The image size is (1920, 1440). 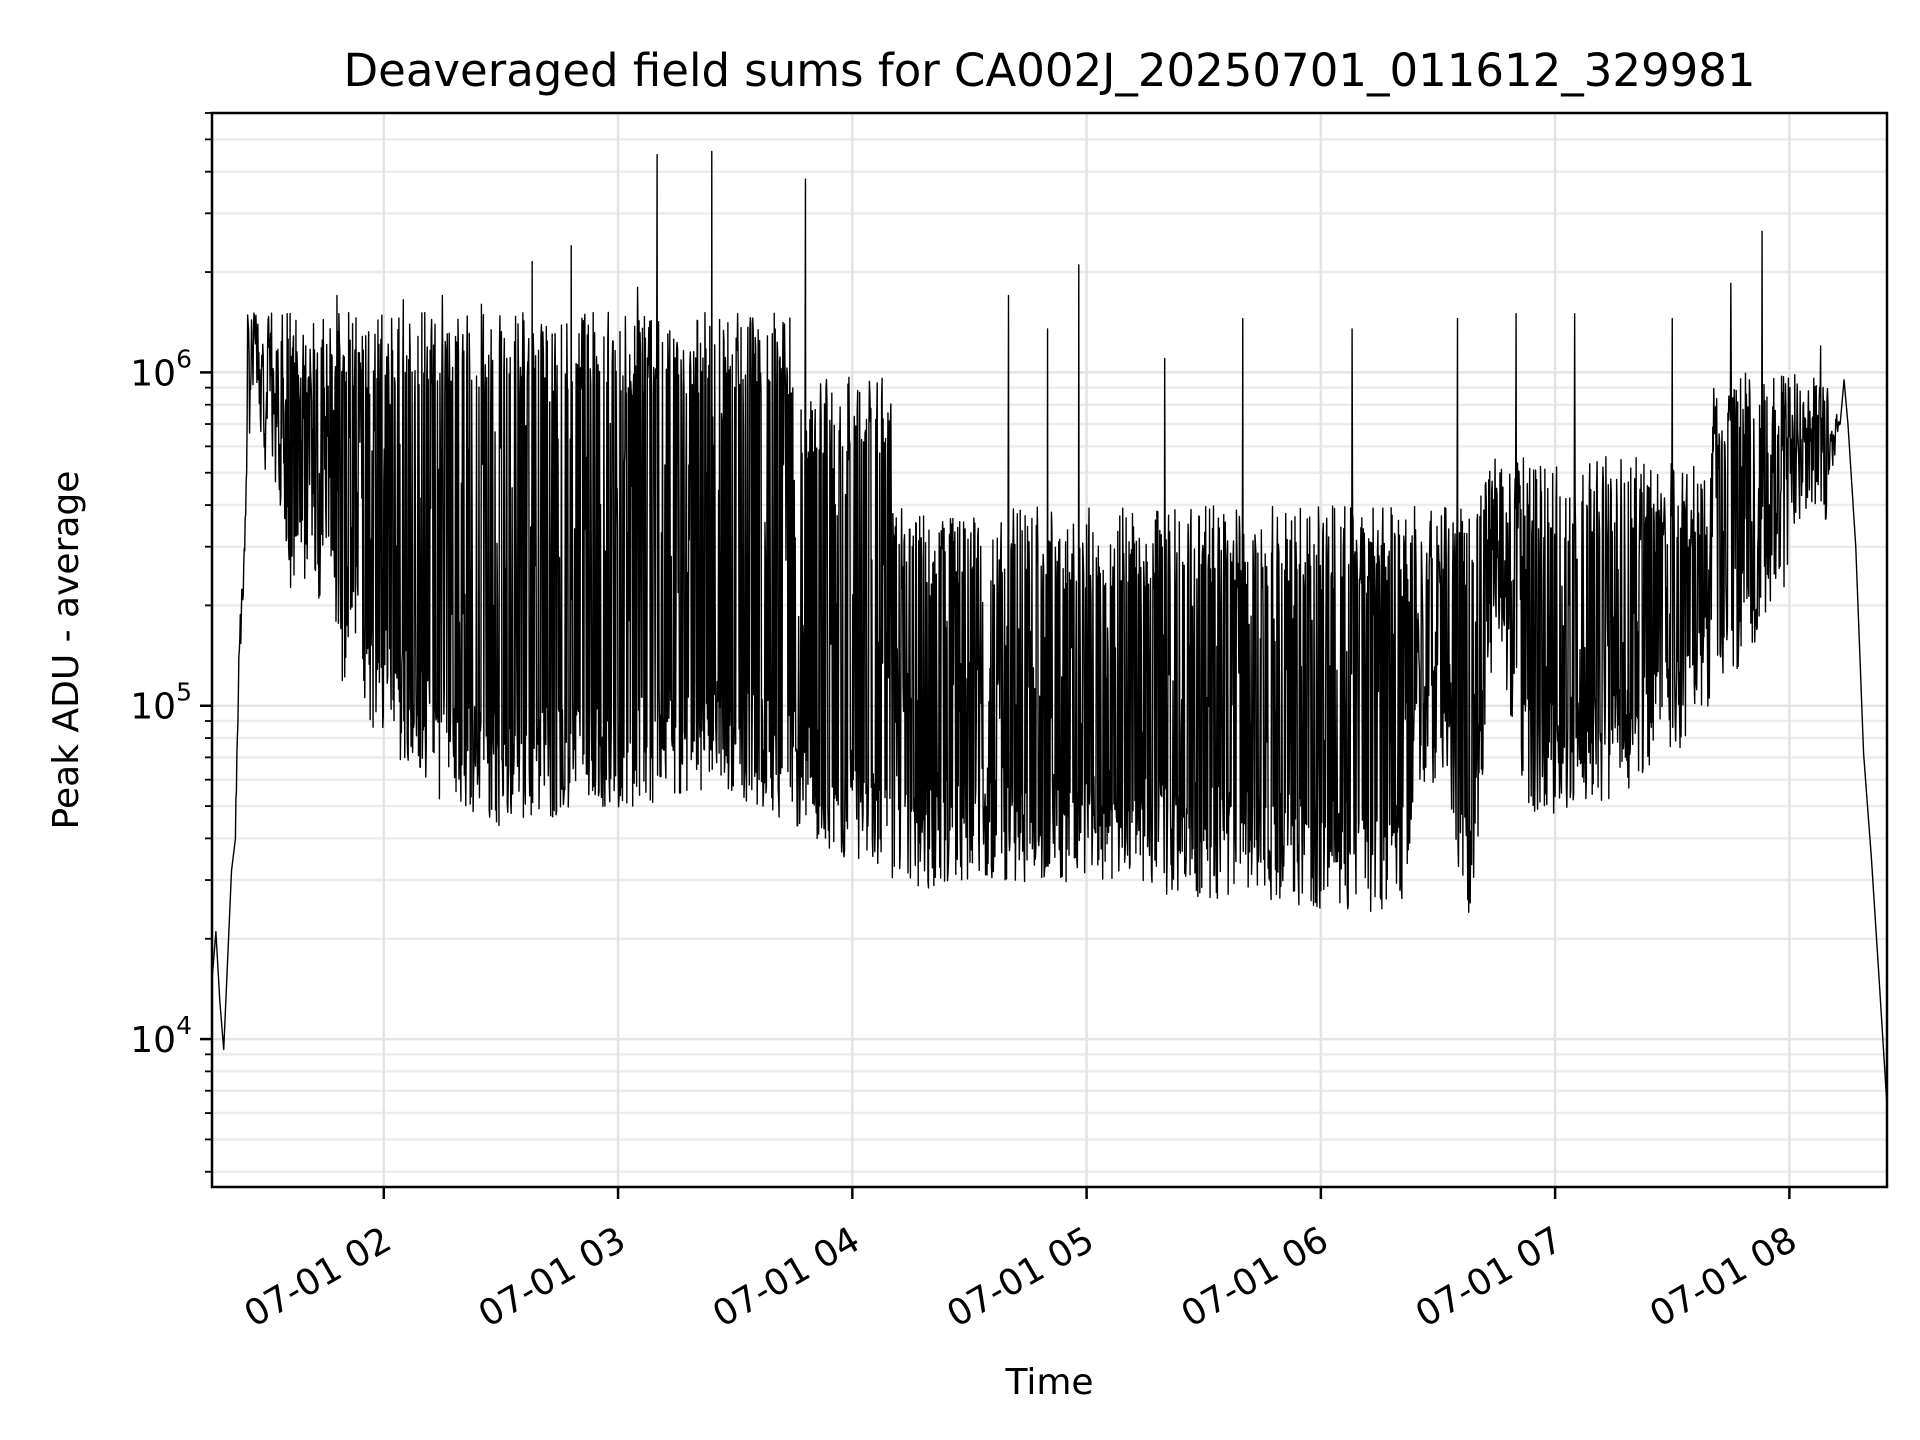 I want to click on y-axis-label: Peak ADU - average, so click(x=66, y=650).